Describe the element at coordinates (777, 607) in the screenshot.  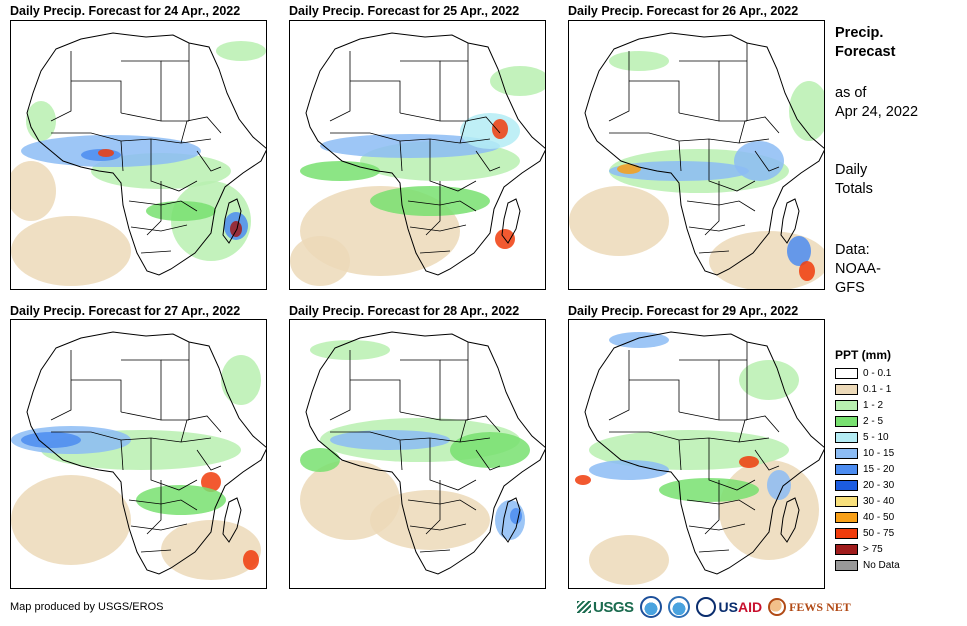
I see `fews-globe-icon` at that location.